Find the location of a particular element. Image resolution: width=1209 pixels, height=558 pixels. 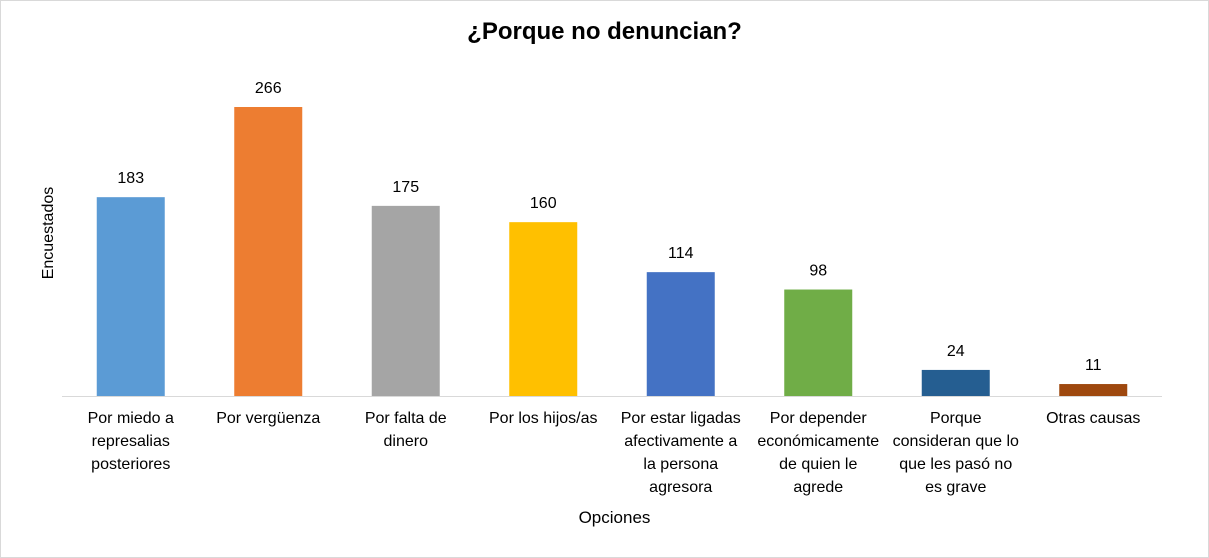

data-label: 266 is located at coordinates (268, 88).